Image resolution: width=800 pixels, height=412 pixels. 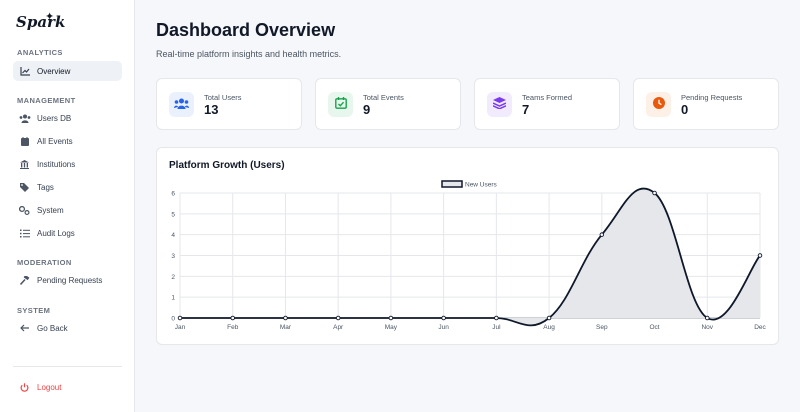 What do you see at coordinates (24, 387) in the screenshot?
I see `power-icon` at bounding box center [24, 387].